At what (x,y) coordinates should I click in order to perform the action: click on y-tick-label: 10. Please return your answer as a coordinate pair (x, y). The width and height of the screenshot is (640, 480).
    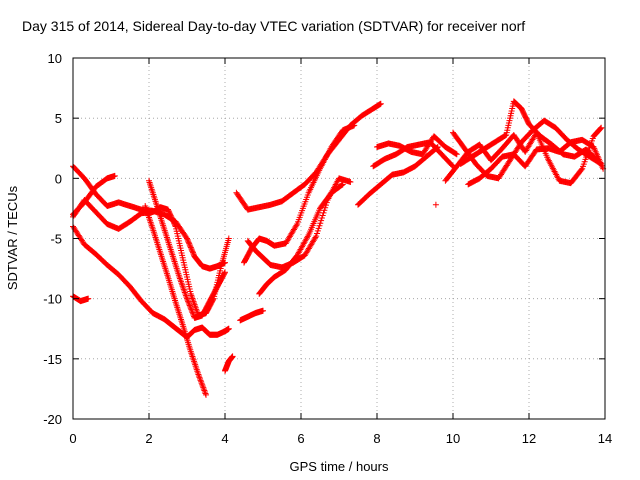
    Looking at the image, I should click on (55, 58).